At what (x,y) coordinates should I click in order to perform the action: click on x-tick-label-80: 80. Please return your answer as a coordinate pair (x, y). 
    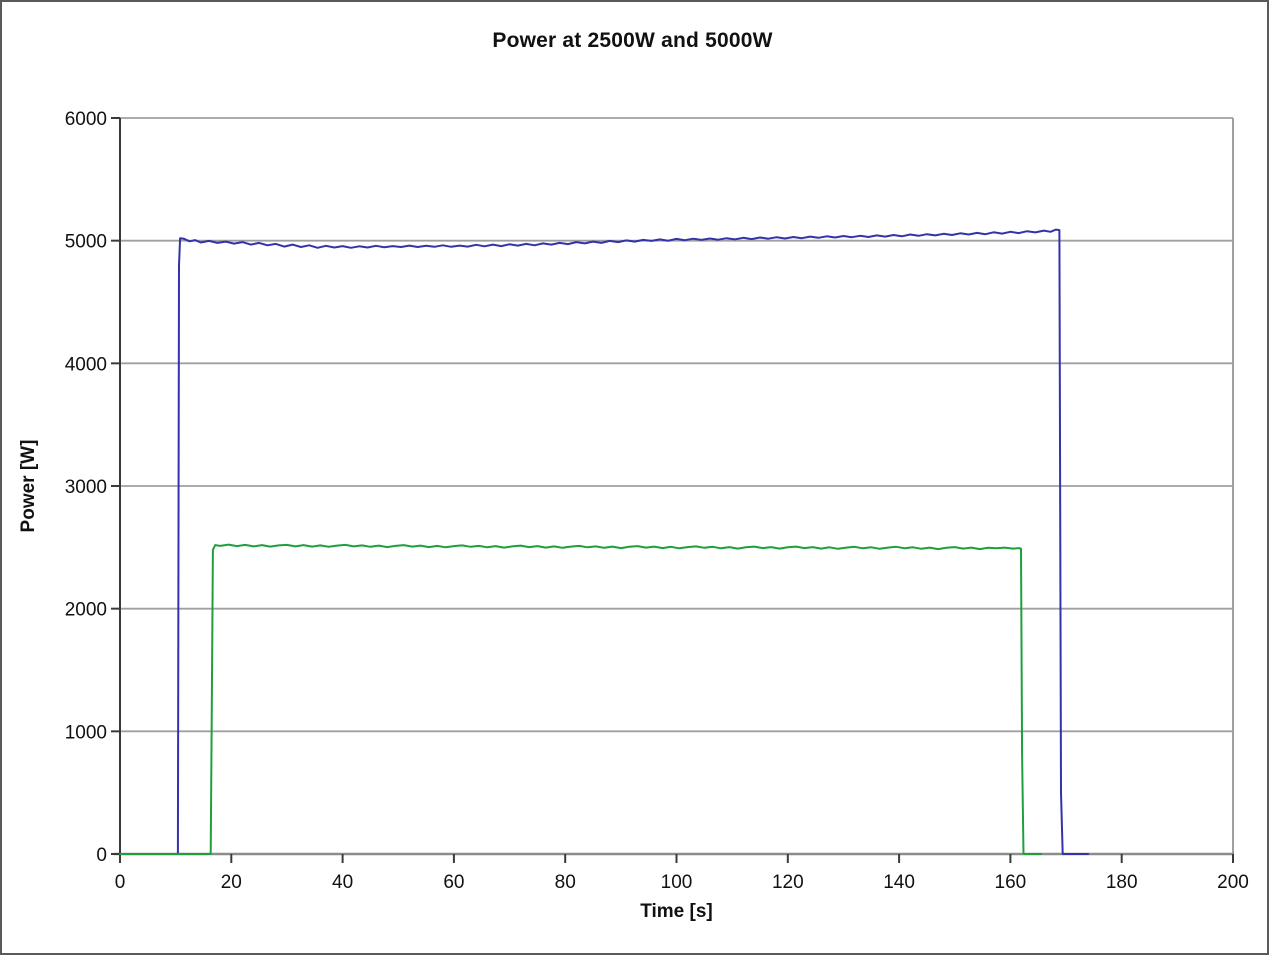
    Looking at the image, I should click on (565, 882).